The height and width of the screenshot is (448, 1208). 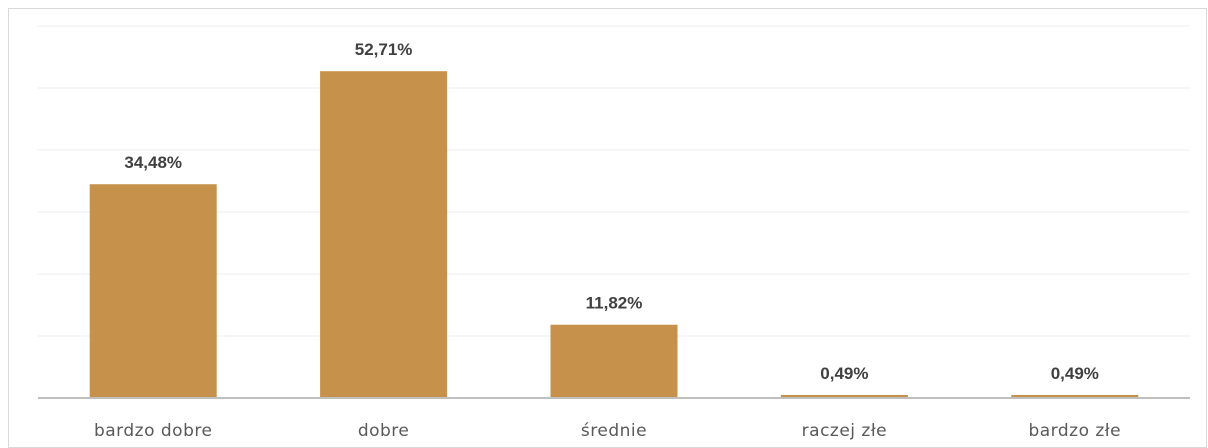 I want to click on data-label: 52,71%, so click(x=384, y=49).